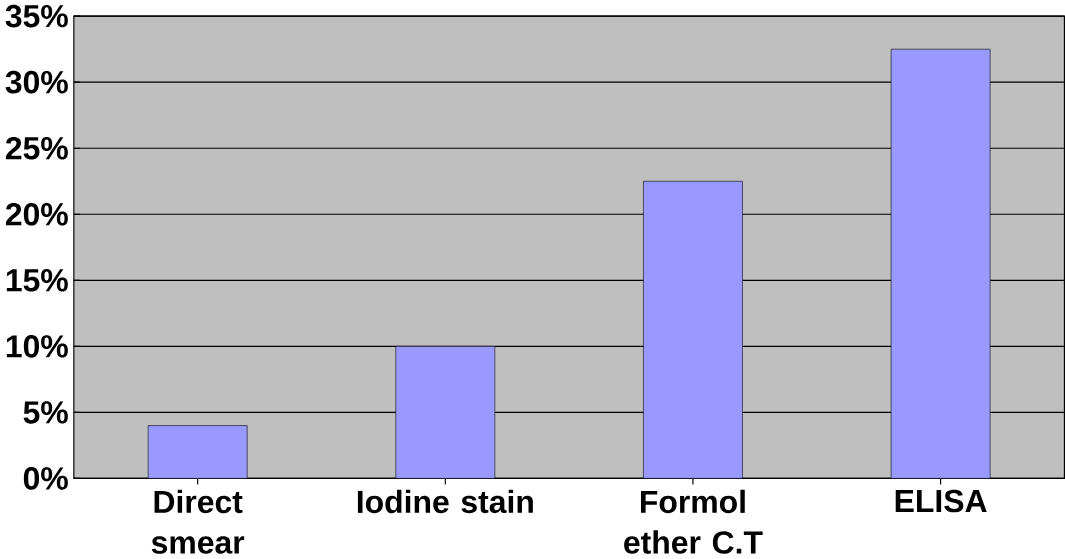  I want to click on y-tick-label: 10%, so click(37, 346).